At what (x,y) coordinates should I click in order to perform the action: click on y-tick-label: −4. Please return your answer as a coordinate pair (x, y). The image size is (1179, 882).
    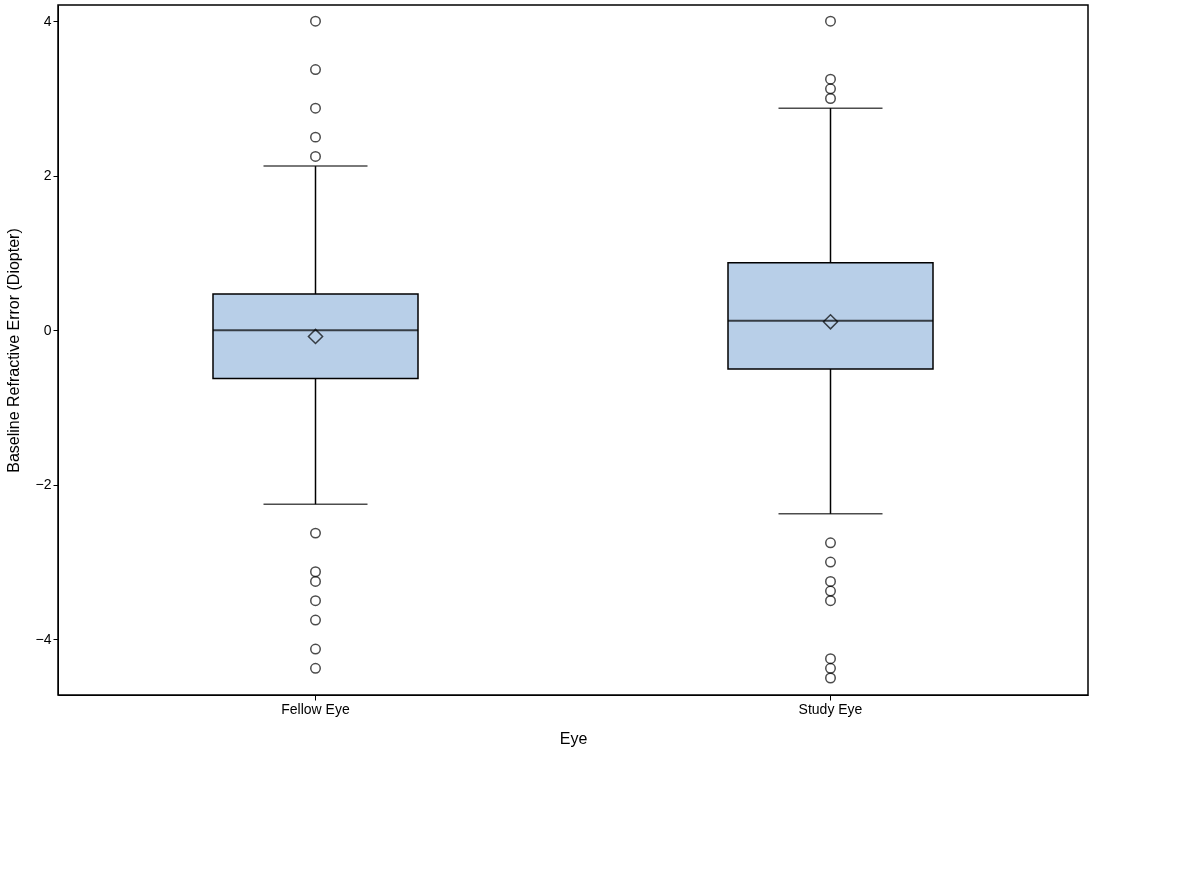
    Looking at the image, I should click on (43, 638).